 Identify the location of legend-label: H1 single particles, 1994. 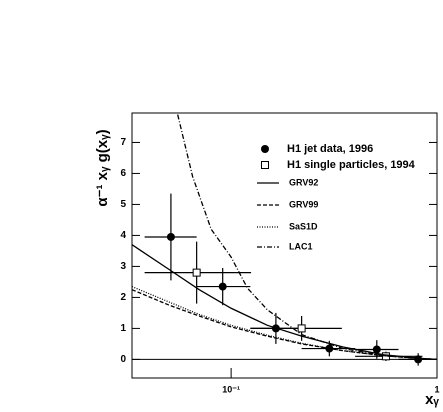
(351, 165).